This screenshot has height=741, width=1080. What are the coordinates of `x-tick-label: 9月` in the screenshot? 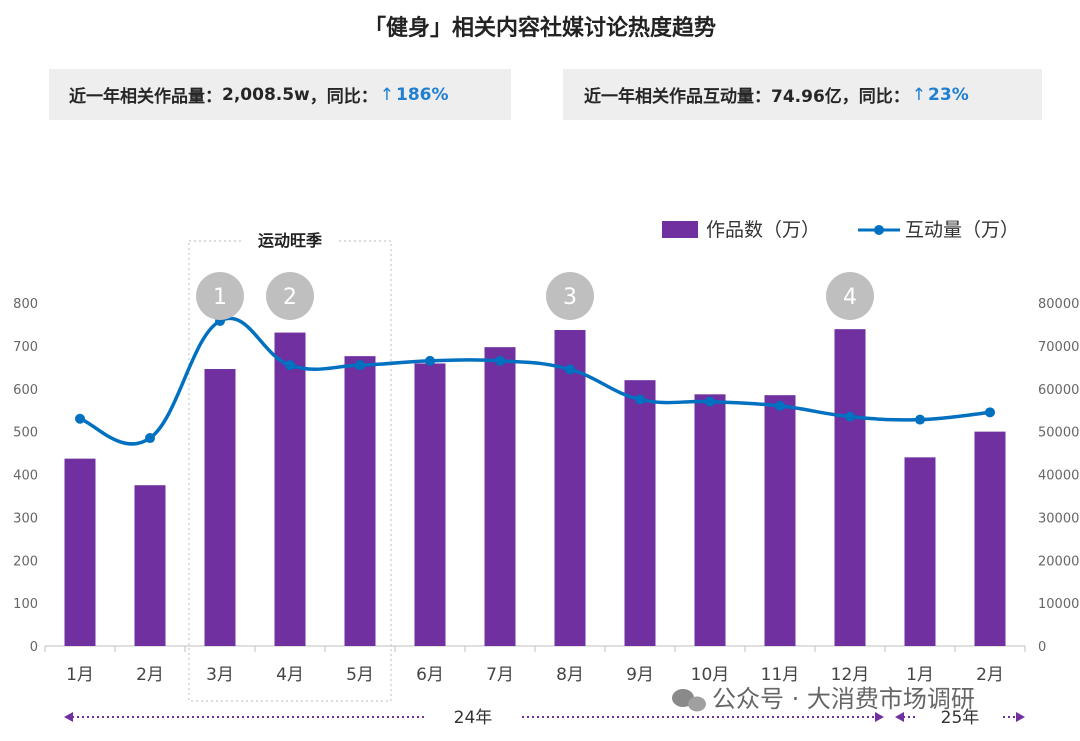 It's located at (640, 675).